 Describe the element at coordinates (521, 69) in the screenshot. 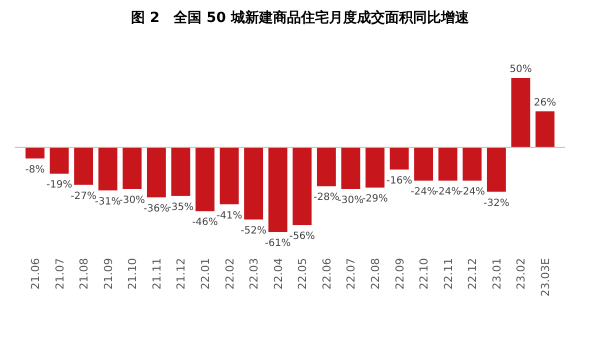

I see `data-label: 50%` at that location.